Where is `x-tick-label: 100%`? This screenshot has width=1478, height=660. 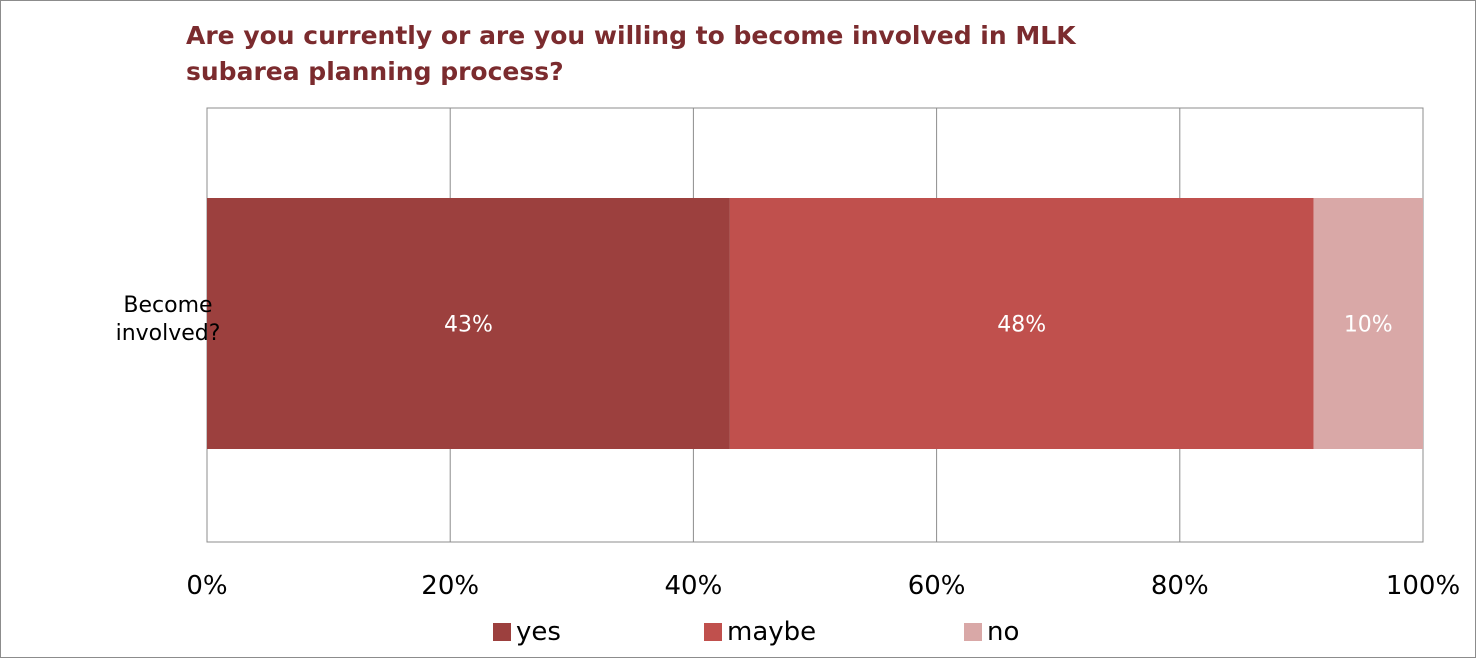
x-tick-label: 100% is located at coordinates (1423, 586).